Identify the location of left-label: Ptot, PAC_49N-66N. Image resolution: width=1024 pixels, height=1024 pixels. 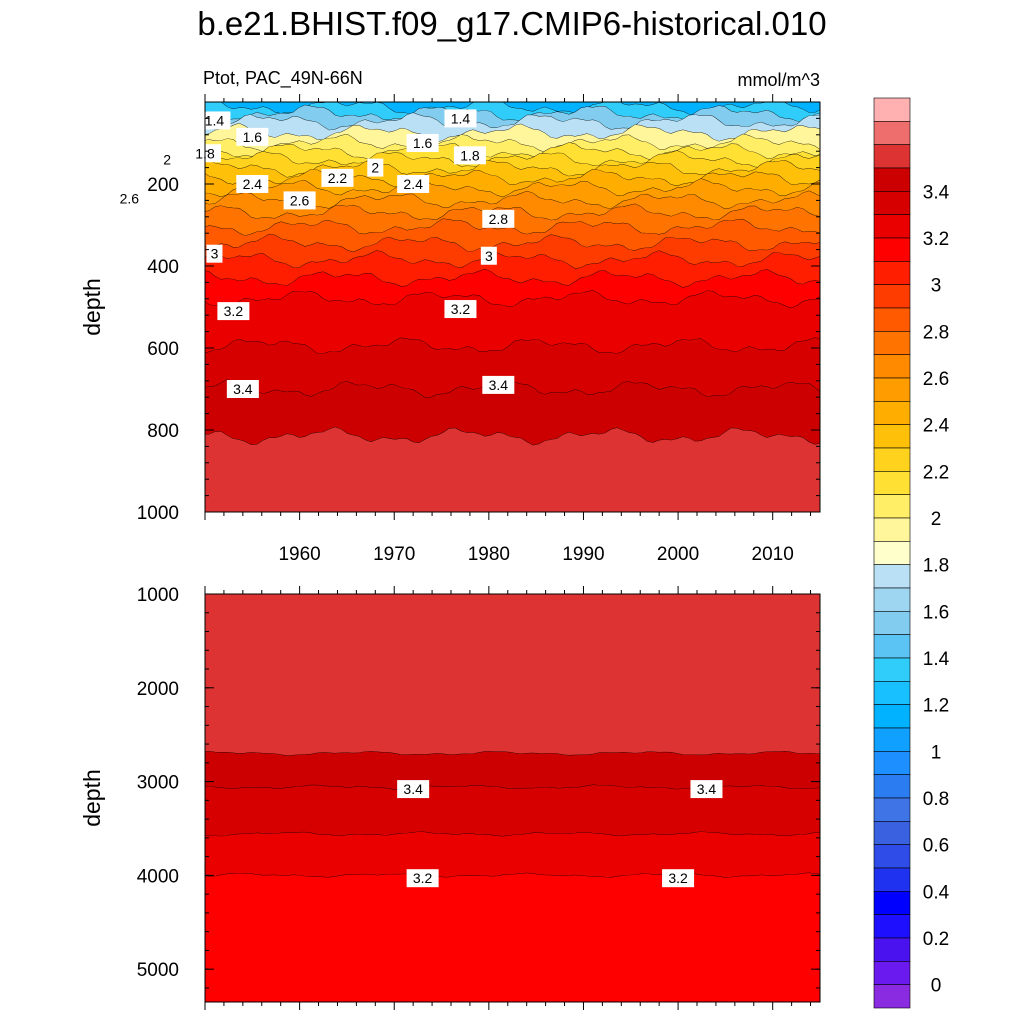
(283, 78).